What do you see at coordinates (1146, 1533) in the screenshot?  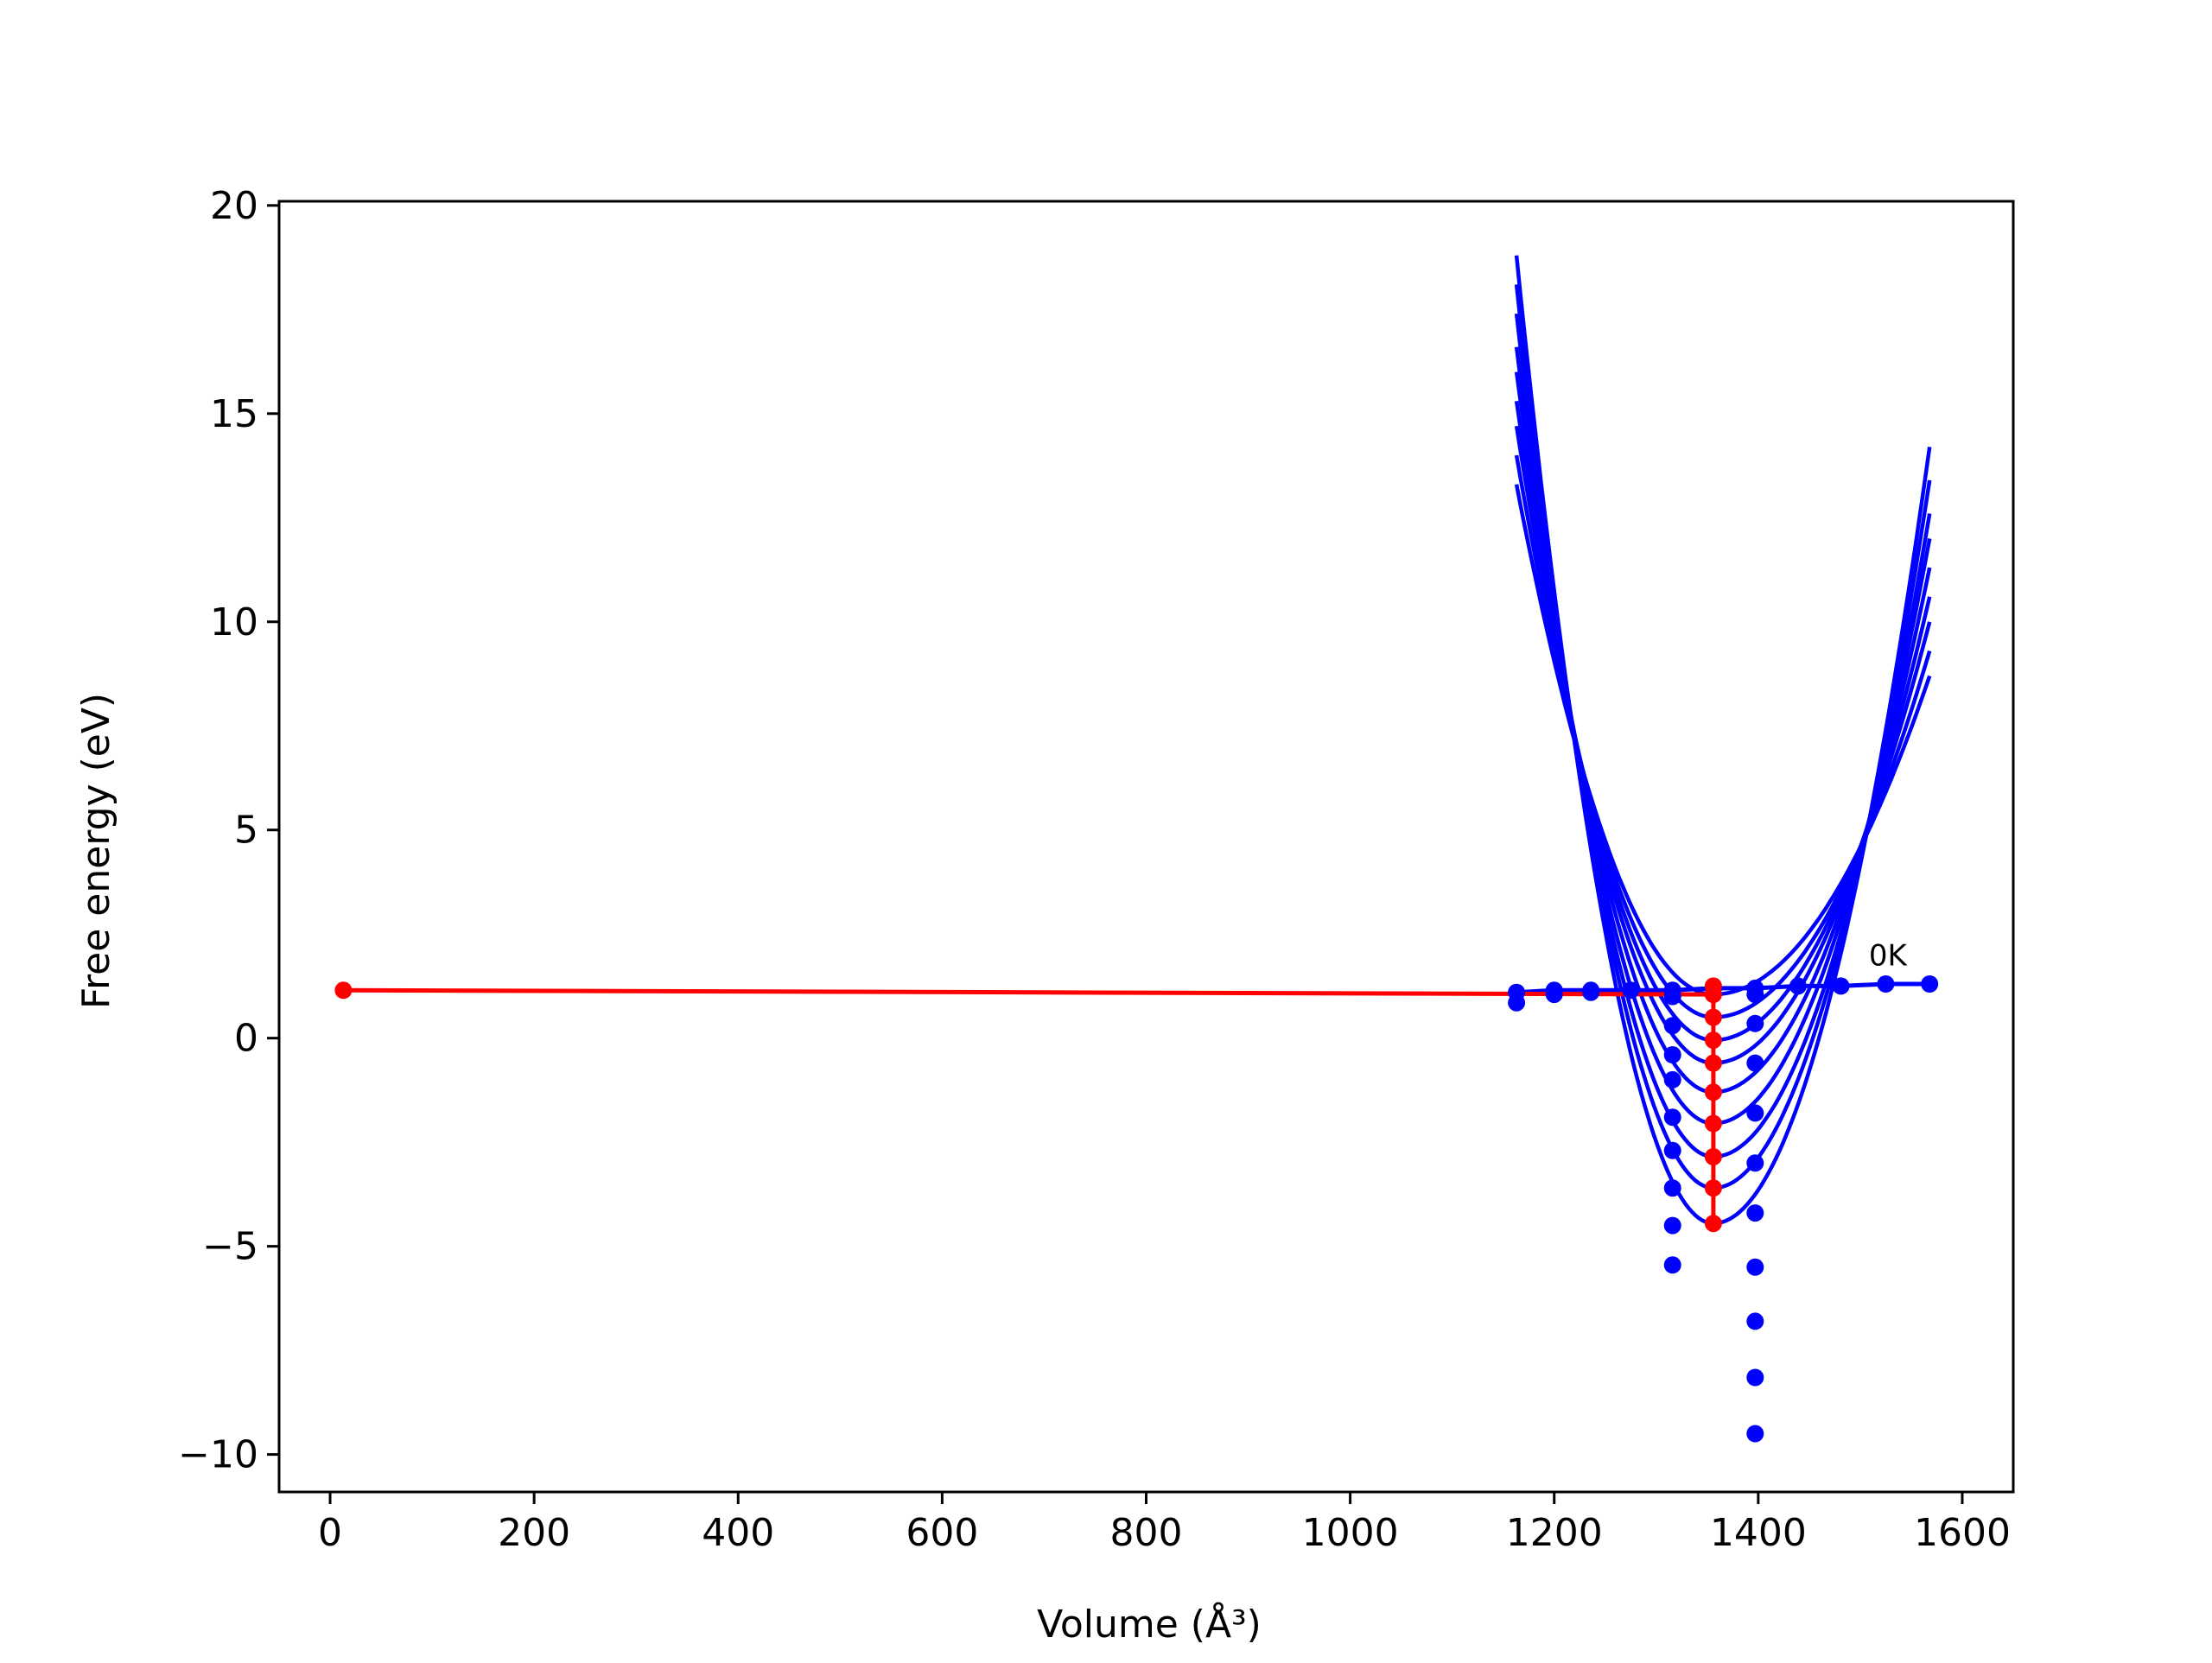 I see `x-tick-label: 800` at bounding box center [1146, 1533].